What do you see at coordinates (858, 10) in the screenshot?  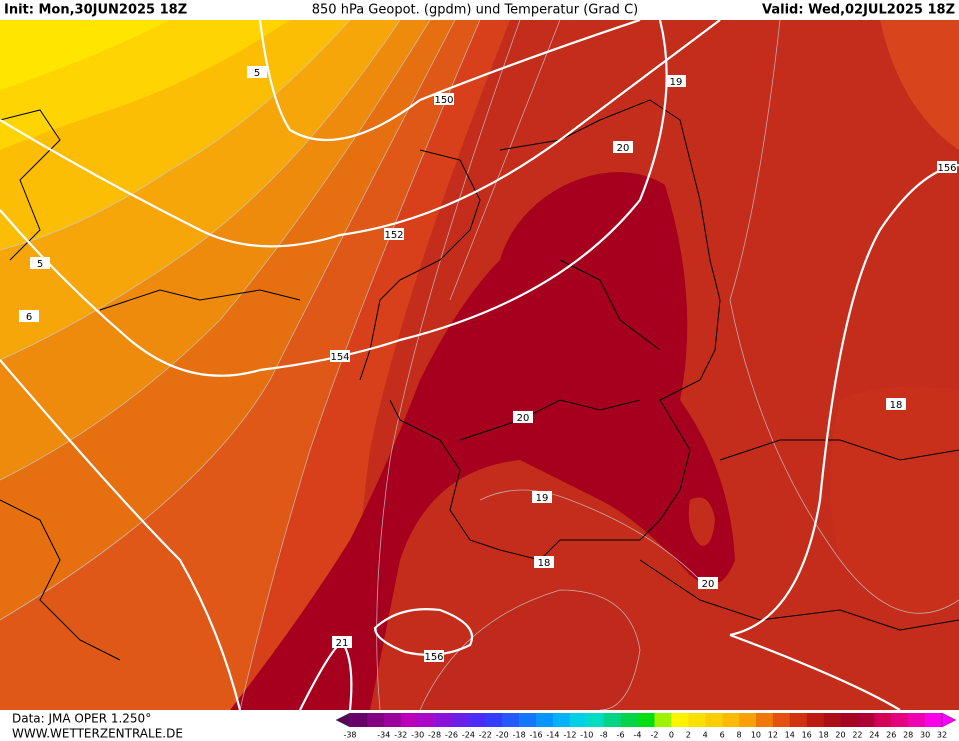 I see `valid-time: Valid: Wed,02JUL2025 18Z` at bounding box center [858, 10].